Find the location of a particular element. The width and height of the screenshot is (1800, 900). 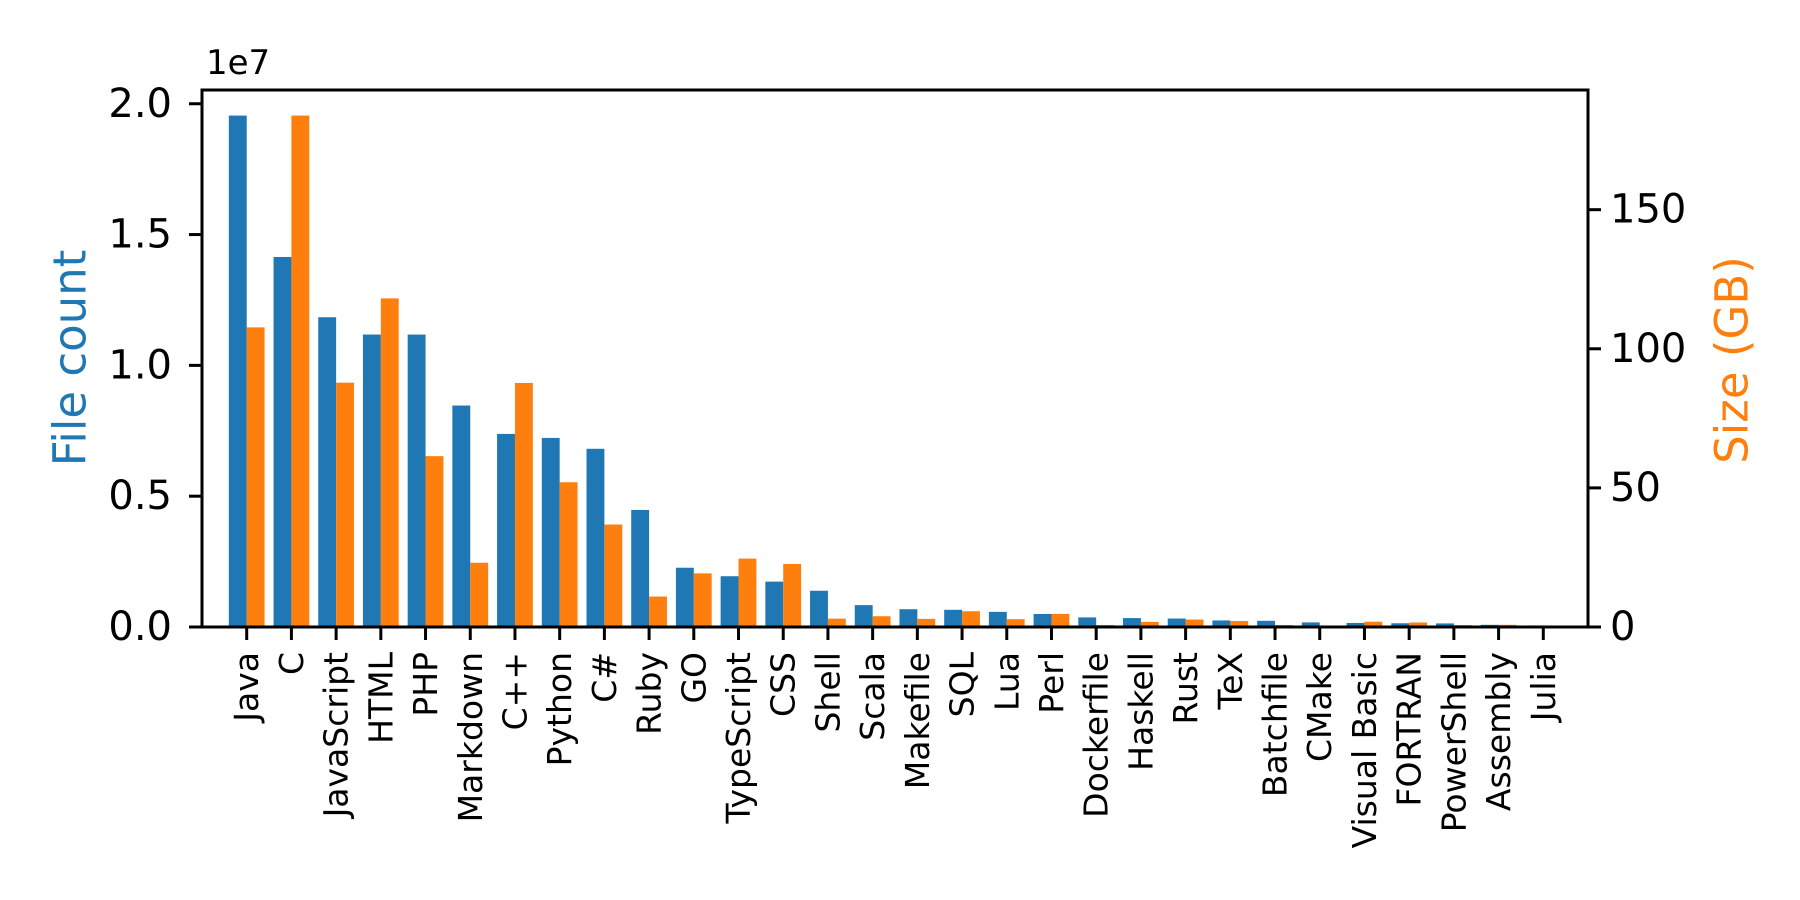

bar-size-gb-ruby is located at coordinates (658, 611).